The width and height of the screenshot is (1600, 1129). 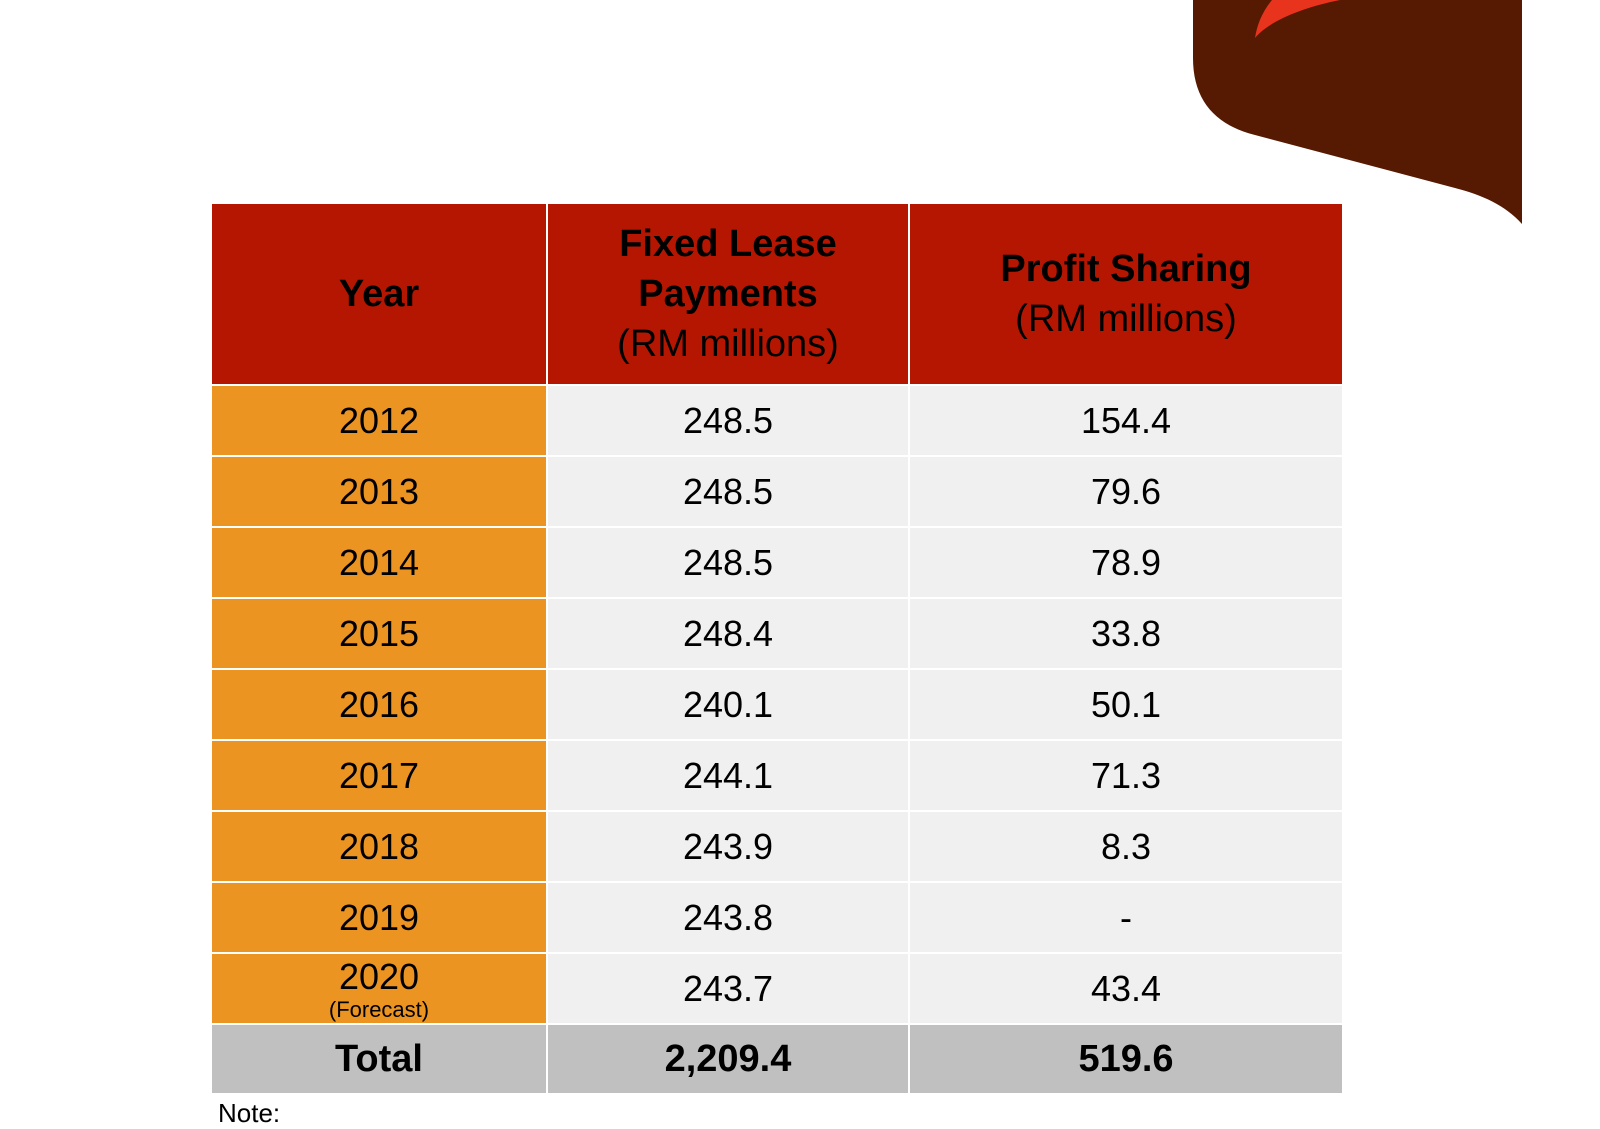 I want to click on total-row: Total 2,209.4 519.6, so click(x=777, y=1059).